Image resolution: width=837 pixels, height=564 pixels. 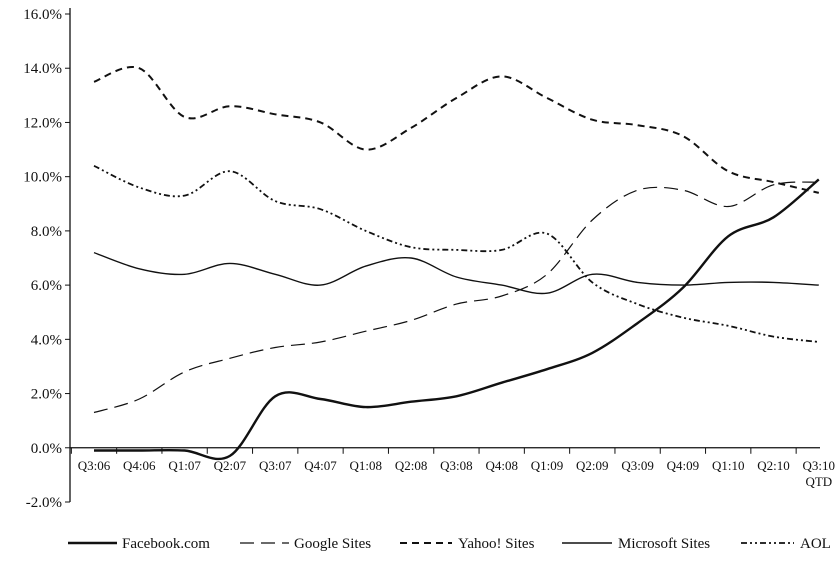 I want to click on y-tick-label: 14.0%, so click(x=42, y=69).